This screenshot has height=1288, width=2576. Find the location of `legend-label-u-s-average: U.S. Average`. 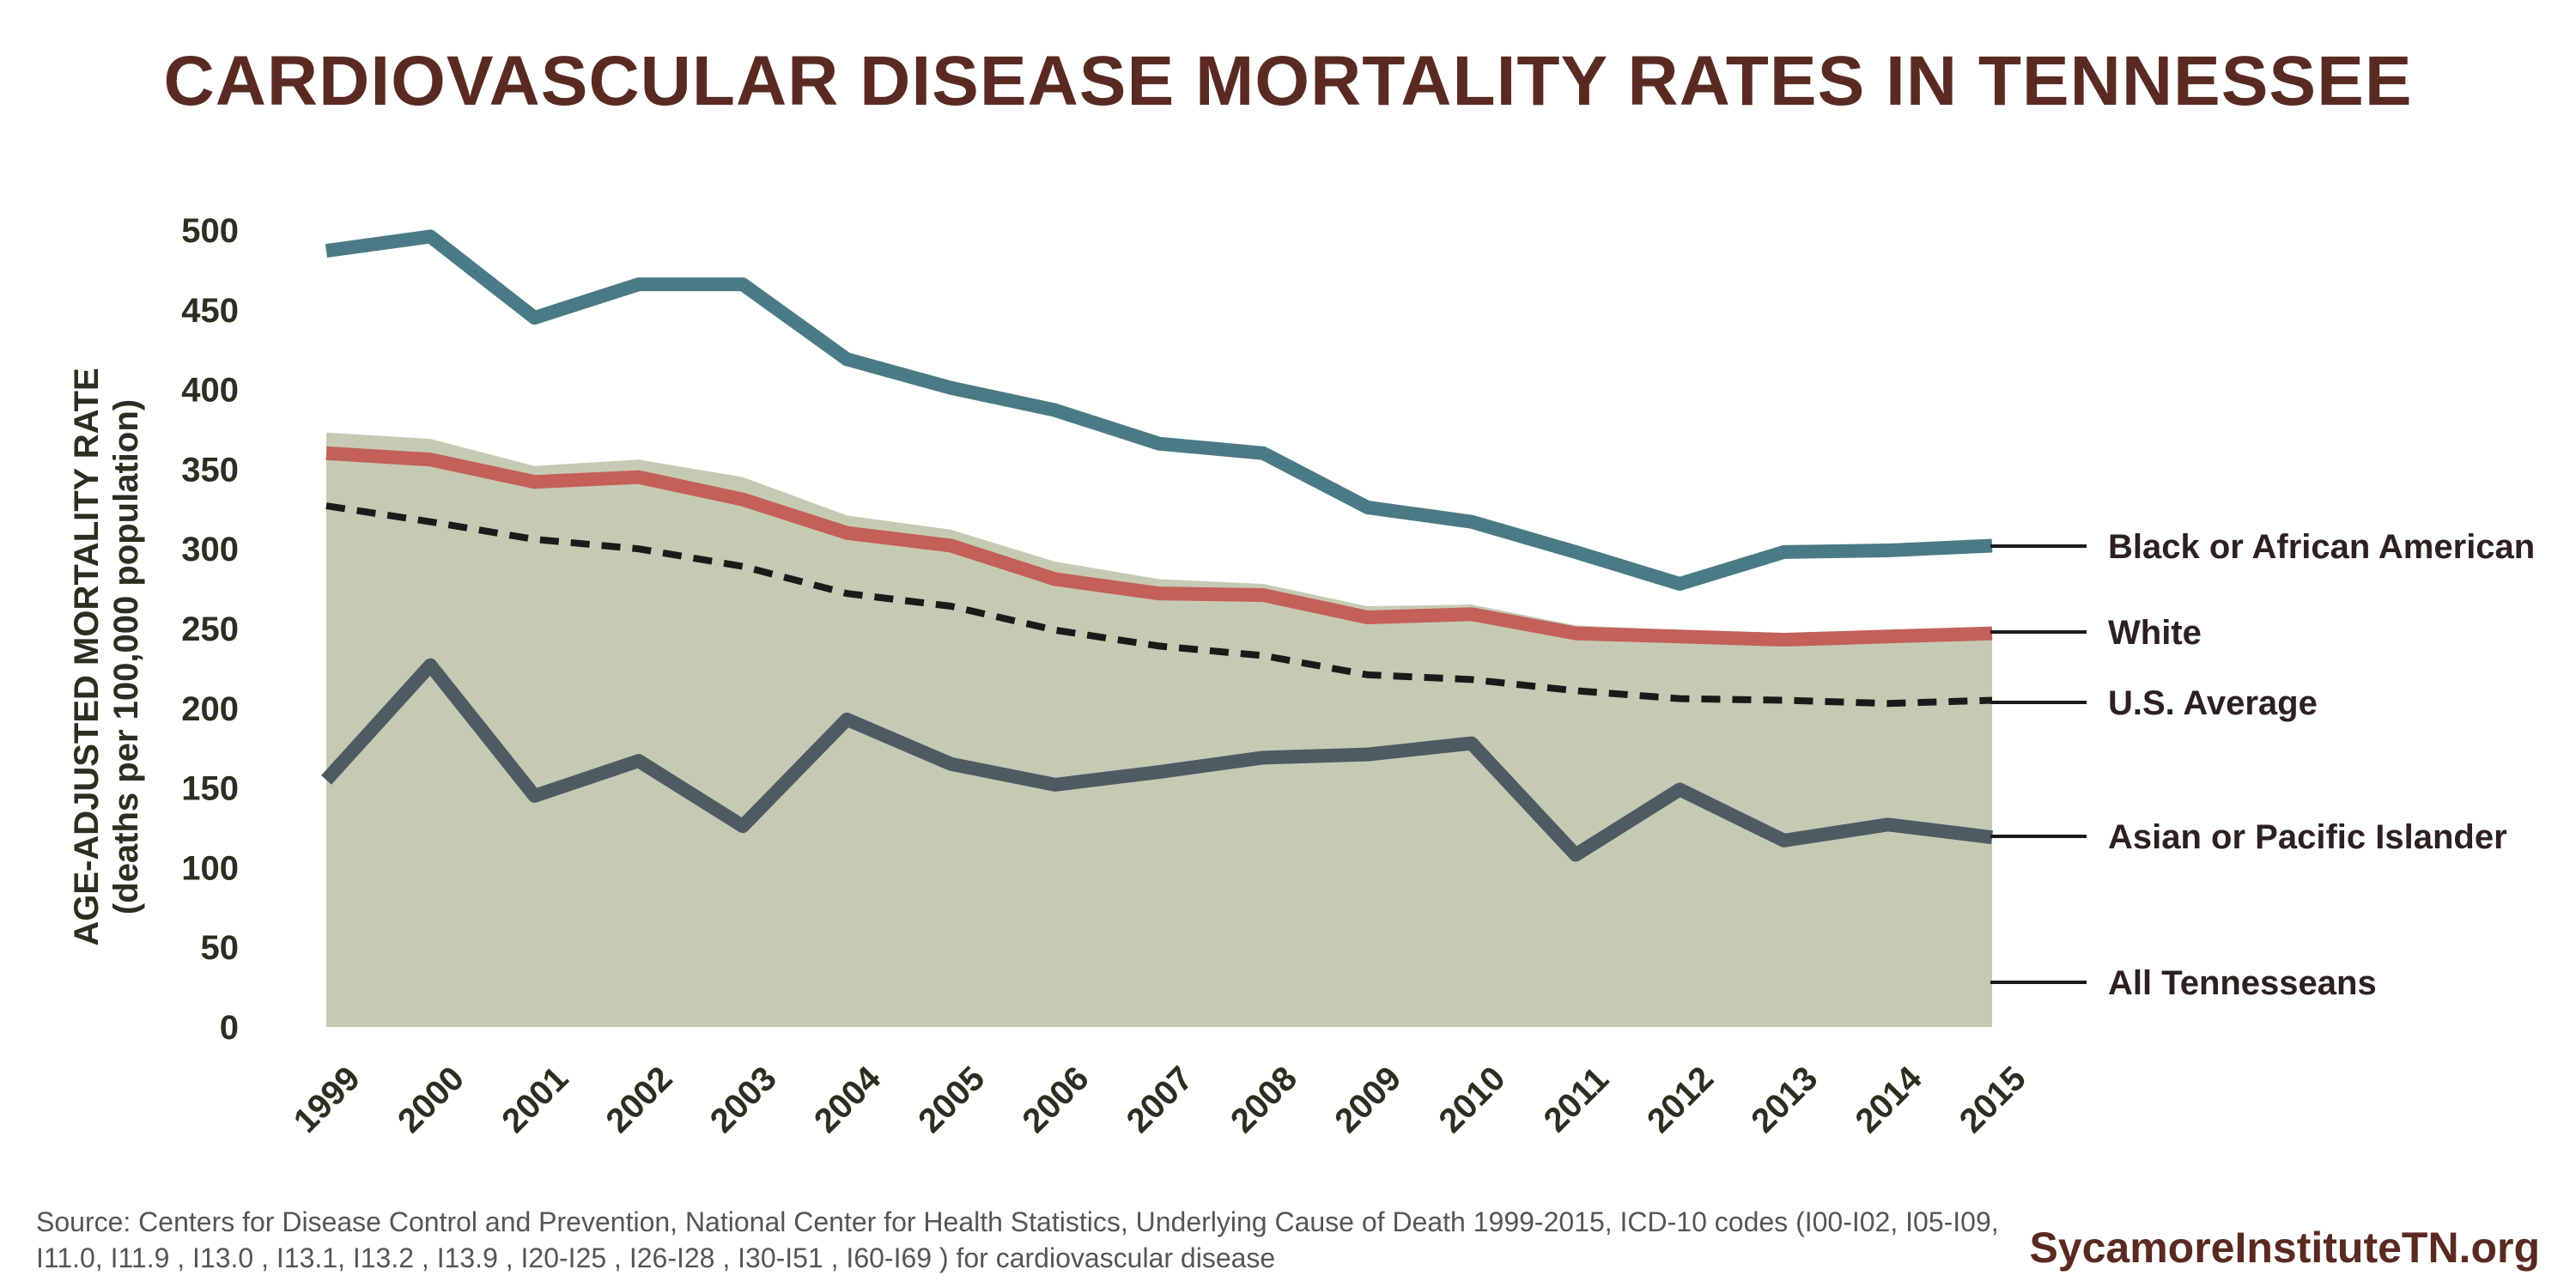

legend-label-u-s-average: U.S. Average is located at coordinates (2213, 703).